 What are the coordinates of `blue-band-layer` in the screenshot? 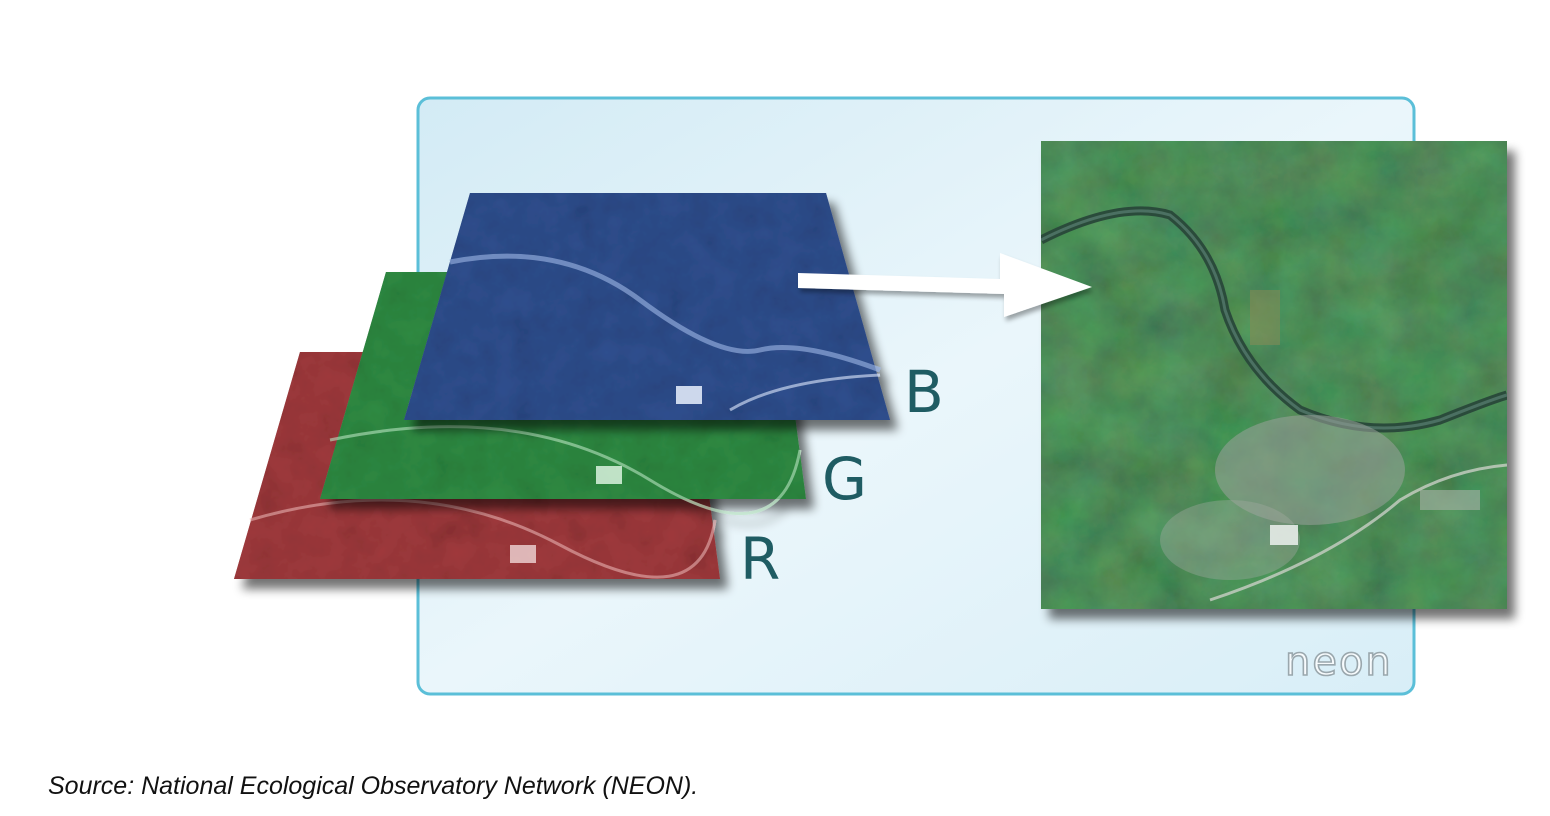 It's located at (647, 306).